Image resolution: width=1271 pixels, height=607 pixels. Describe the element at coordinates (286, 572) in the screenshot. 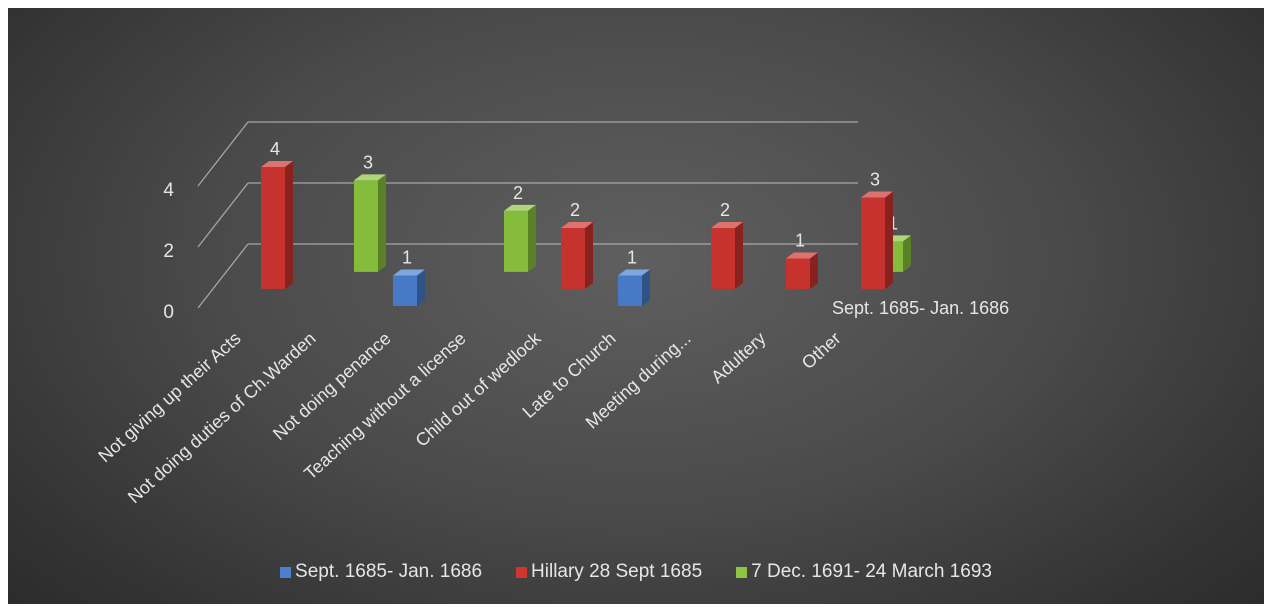

I see `legend-swatch-blue` at that location.